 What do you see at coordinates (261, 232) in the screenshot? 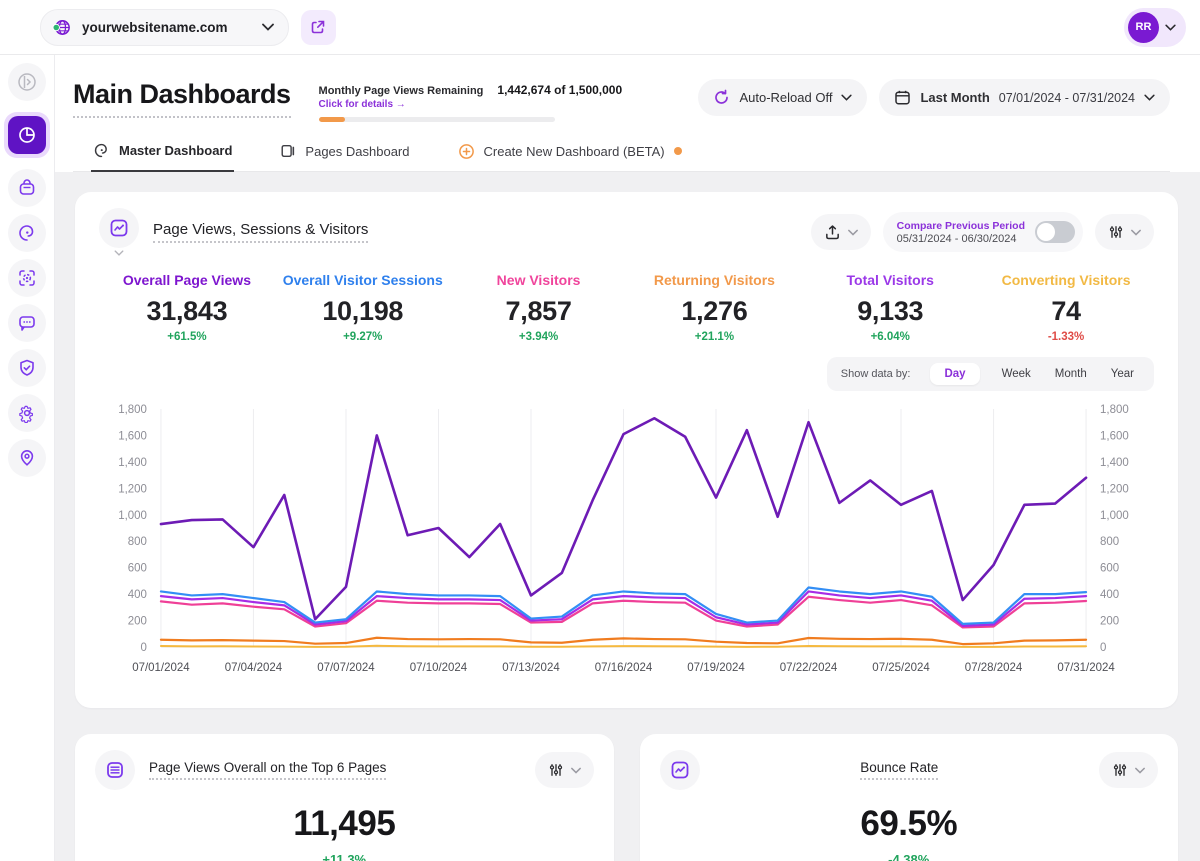
I see `card-title: Page Views, Sessions & Visitors` at bounding box center [261, 232].